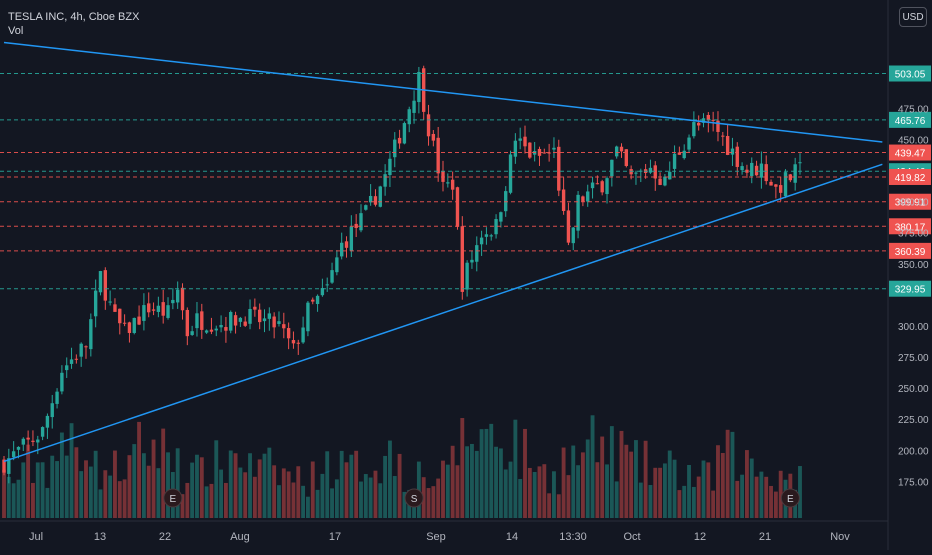 The height and width of the screenshot is (555, 932). Describe the element at coordinates (335, 537) in the screenshot. I see `time-tick-label: 17` at that location.